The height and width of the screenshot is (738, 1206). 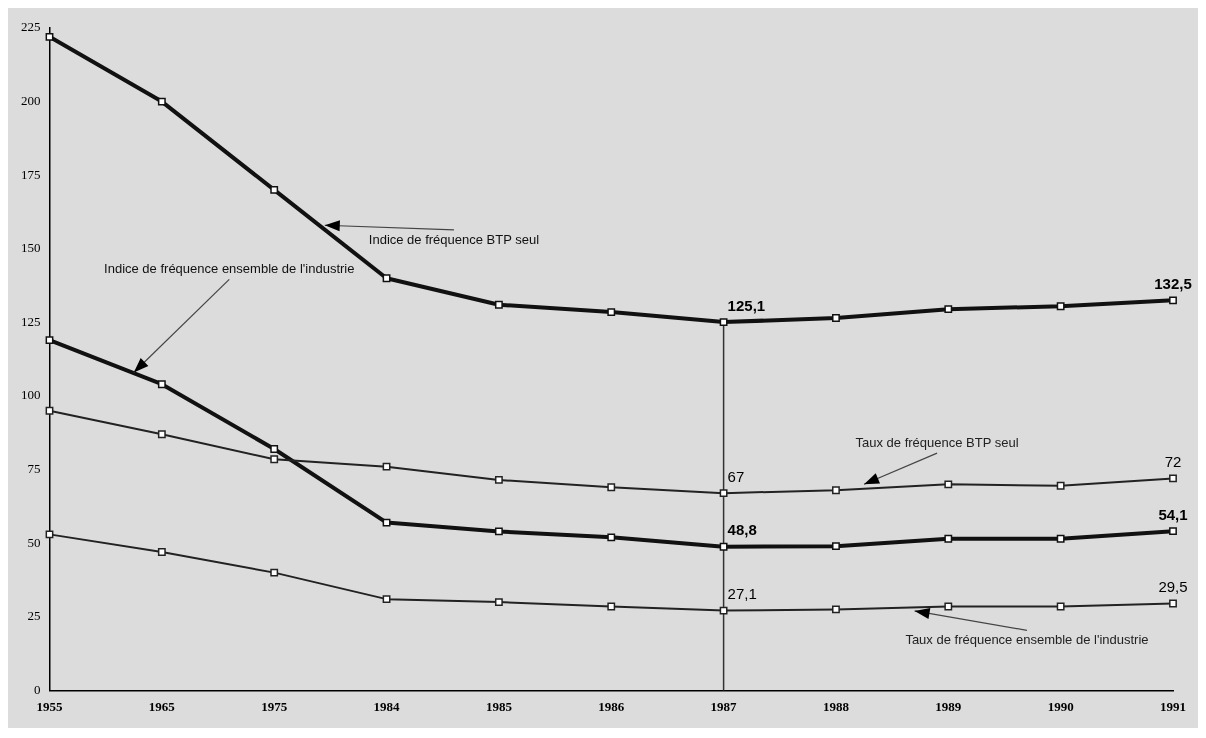 I want to click on x-tick-label: 1984, so click(x=387, y=706).